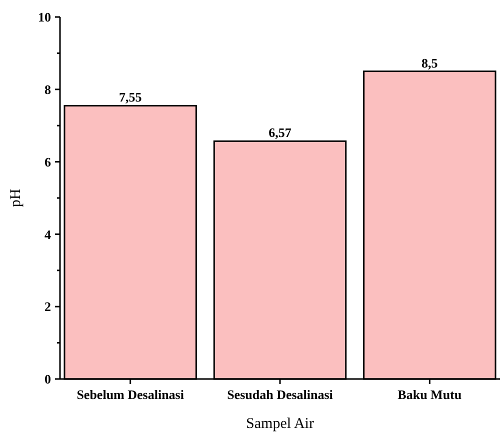  What do you see at coordinates (48, 234) in the screenshot?
I see `y-tick-label: 4` at bounding box center [48, 234].